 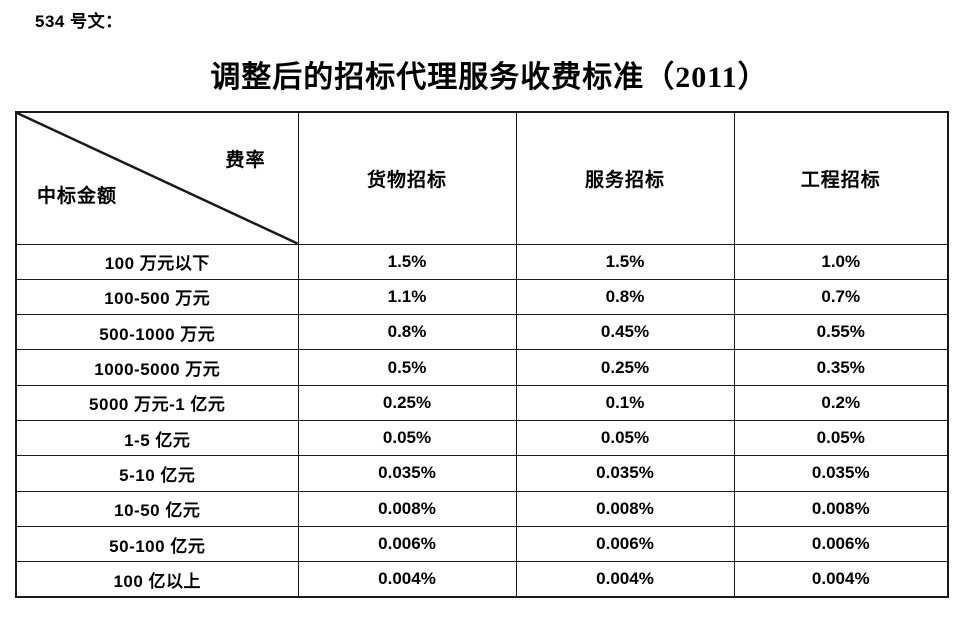 What do you see at coordinates (157, 261) in the screenshot?
I see `amount-cell: 100 万元以下` at bounding box center [157, 261].